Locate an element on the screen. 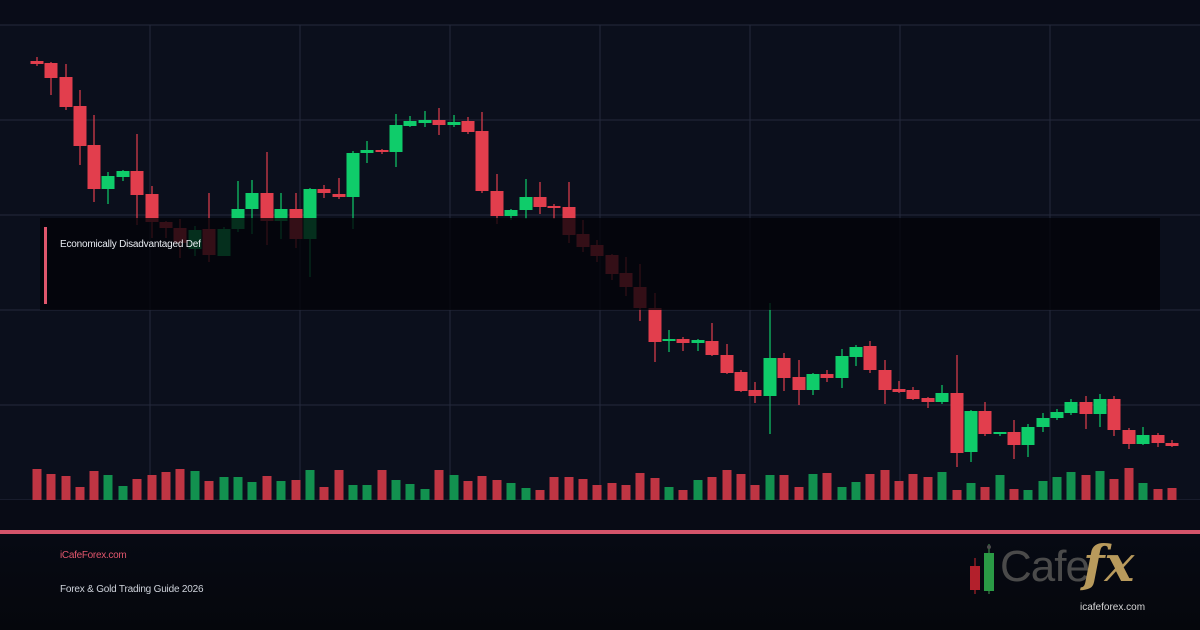  logo-wordmark: Cafe is located at coordinates (1045, 566).